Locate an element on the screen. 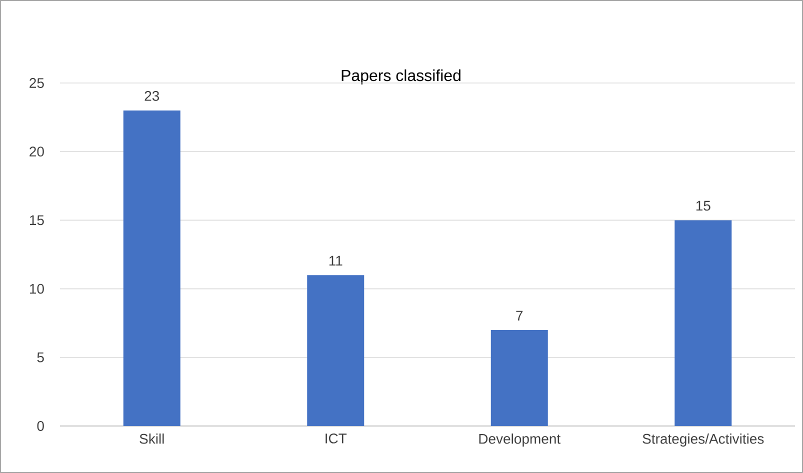 The image size is (803, 473). y-tick-label: 20 is located at coordinates (37, 151).